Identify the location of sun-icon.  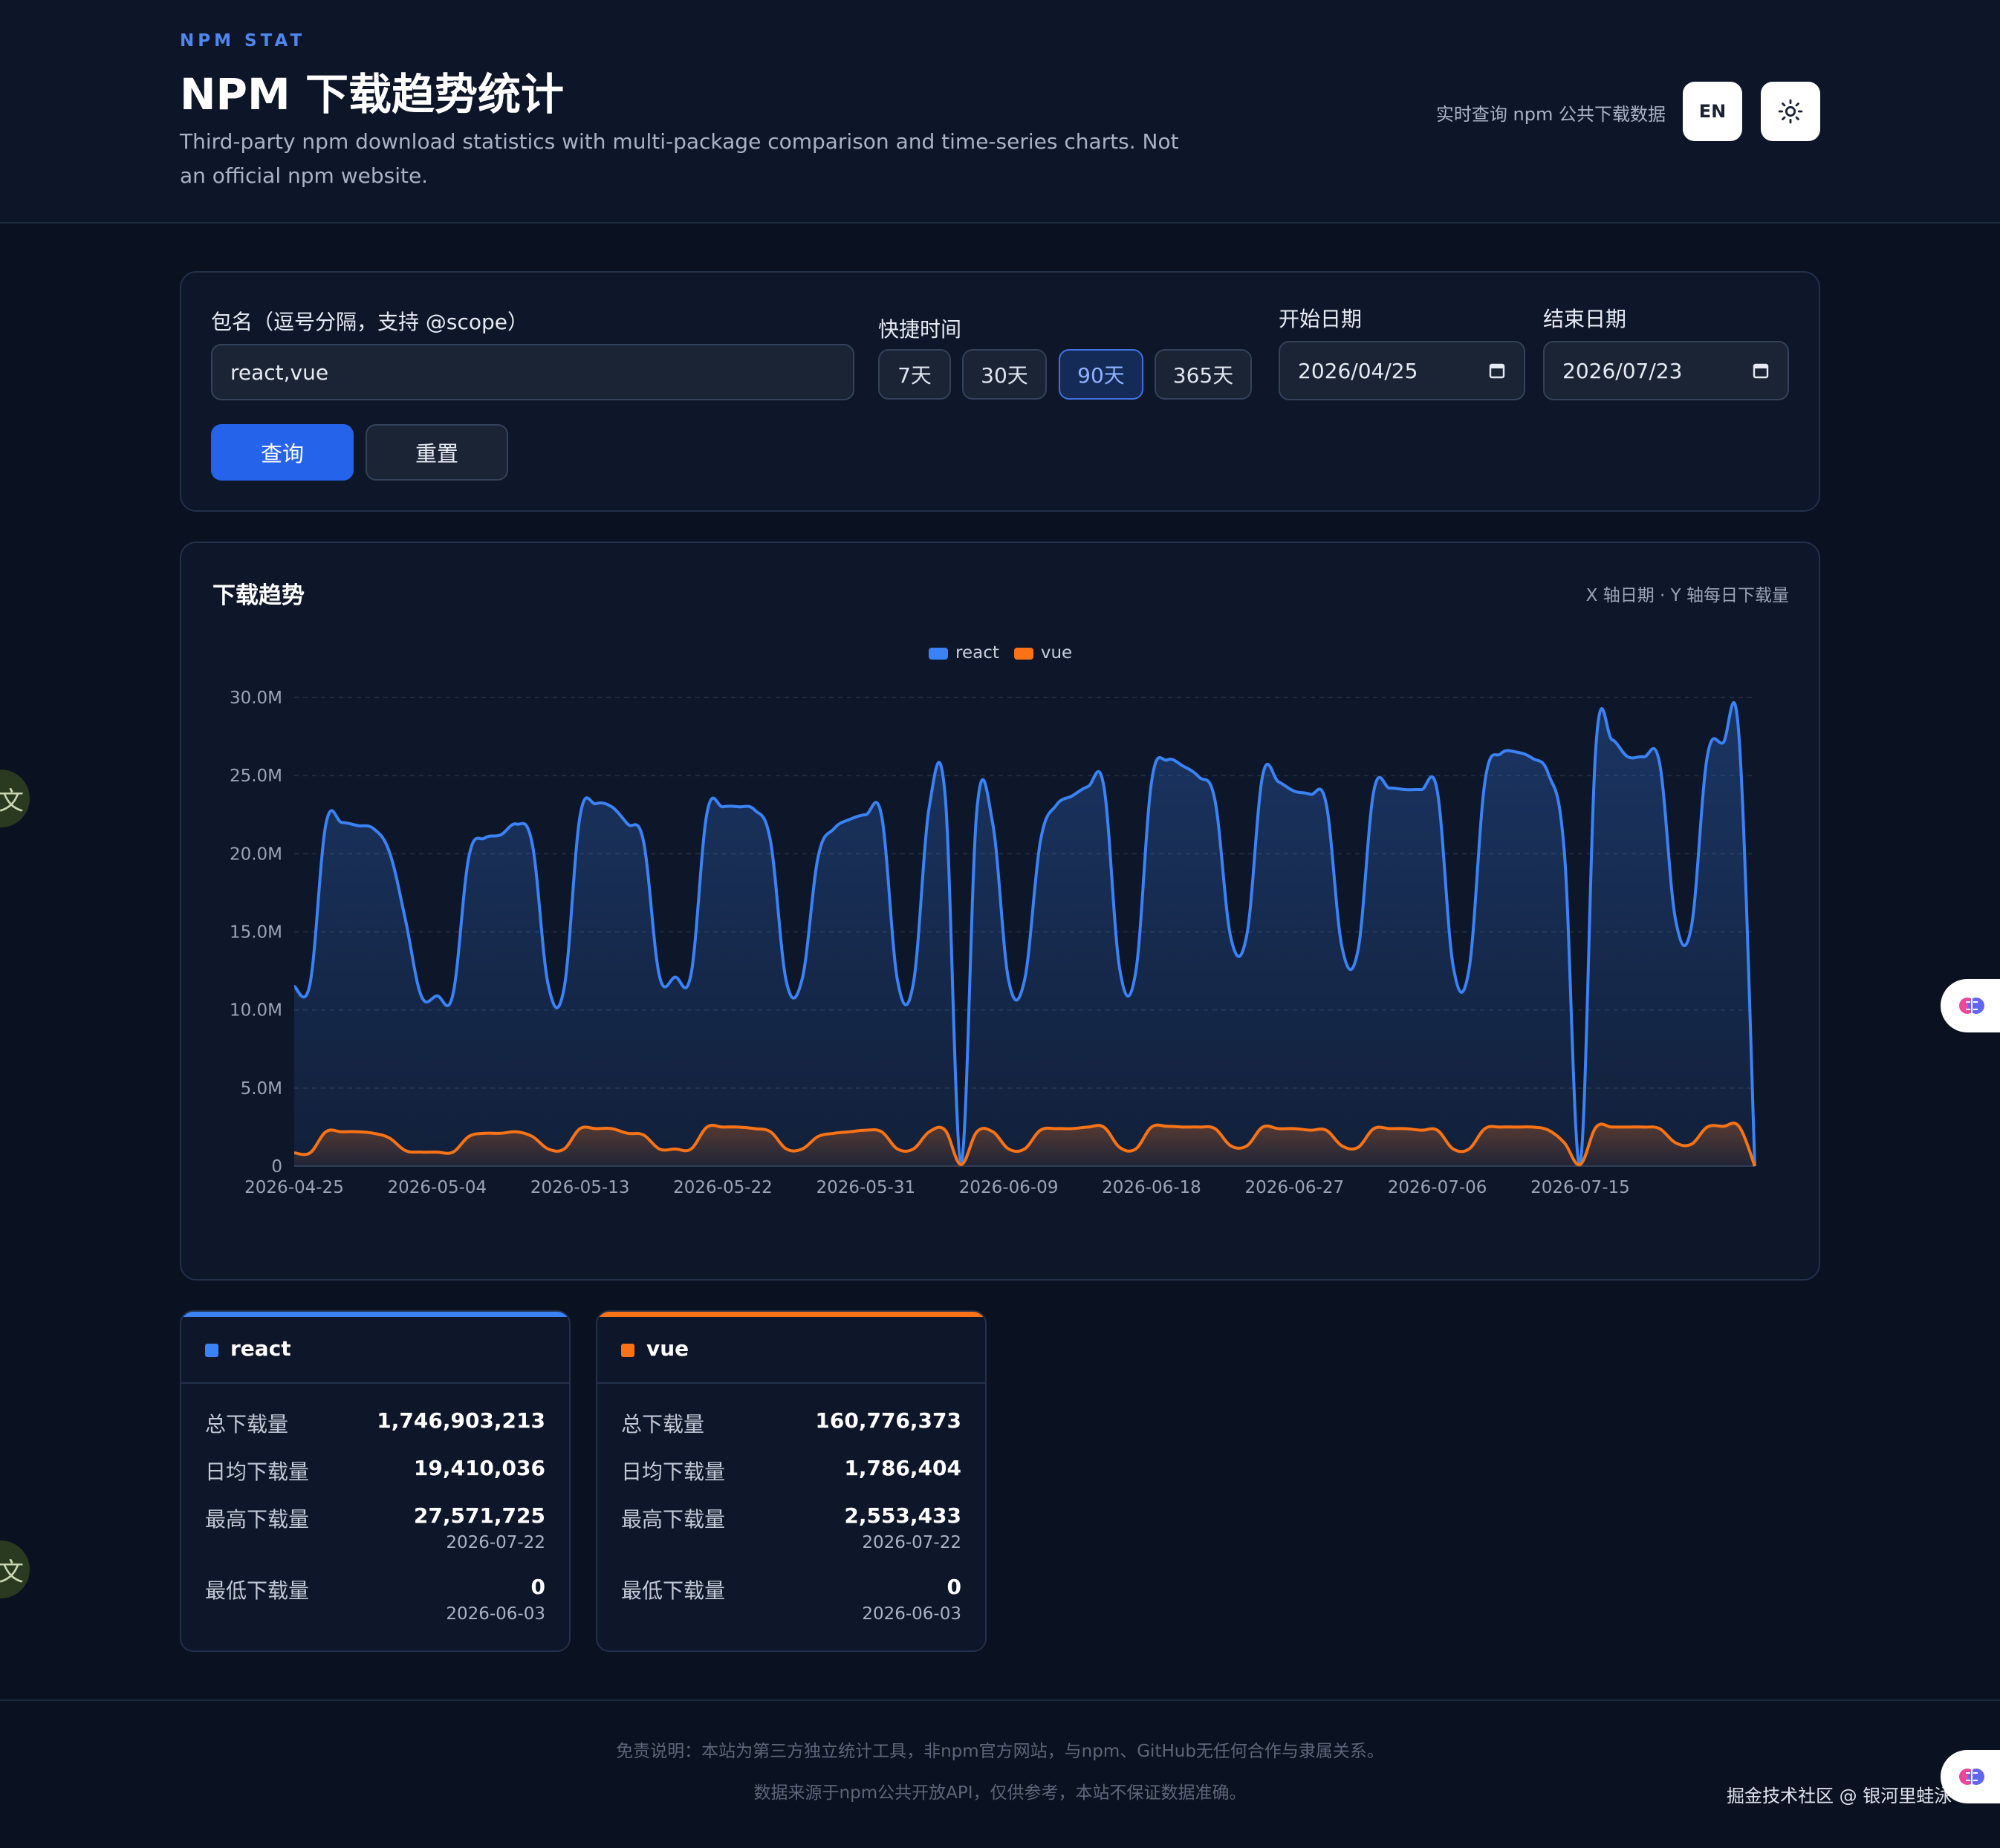
(1791, 111).